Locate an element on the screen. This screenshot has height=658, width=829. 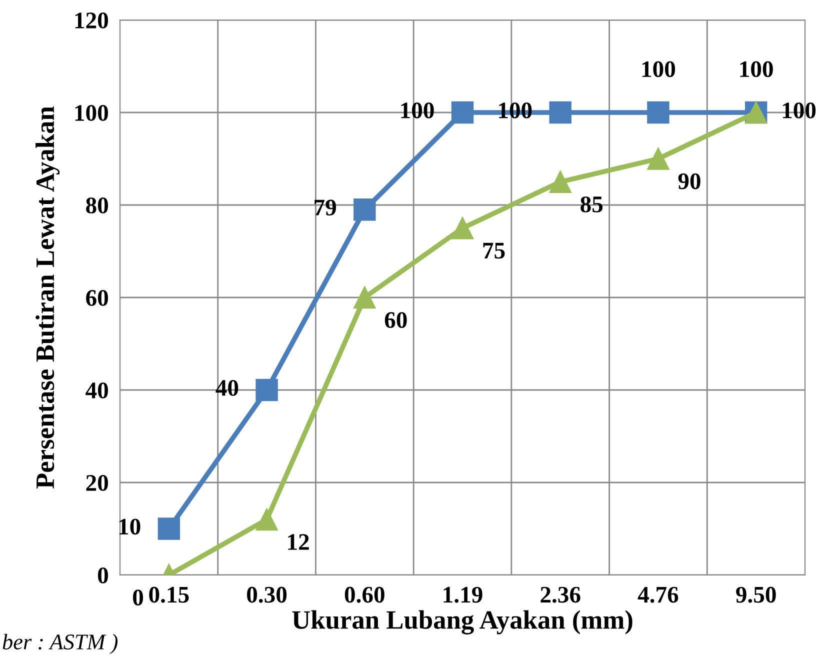
x-tick-label: 0.15 is located at coordinates (169, 594).